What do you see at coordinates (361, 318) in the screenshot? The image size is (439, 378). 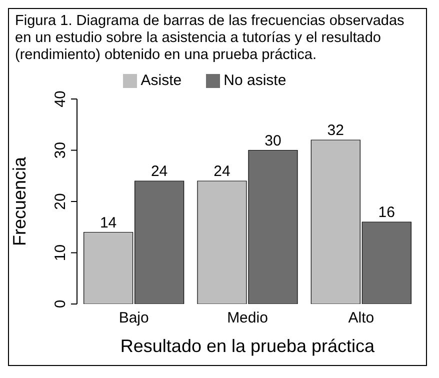 I see `x-tick-label: Alto` at bounding box center [361, 318].